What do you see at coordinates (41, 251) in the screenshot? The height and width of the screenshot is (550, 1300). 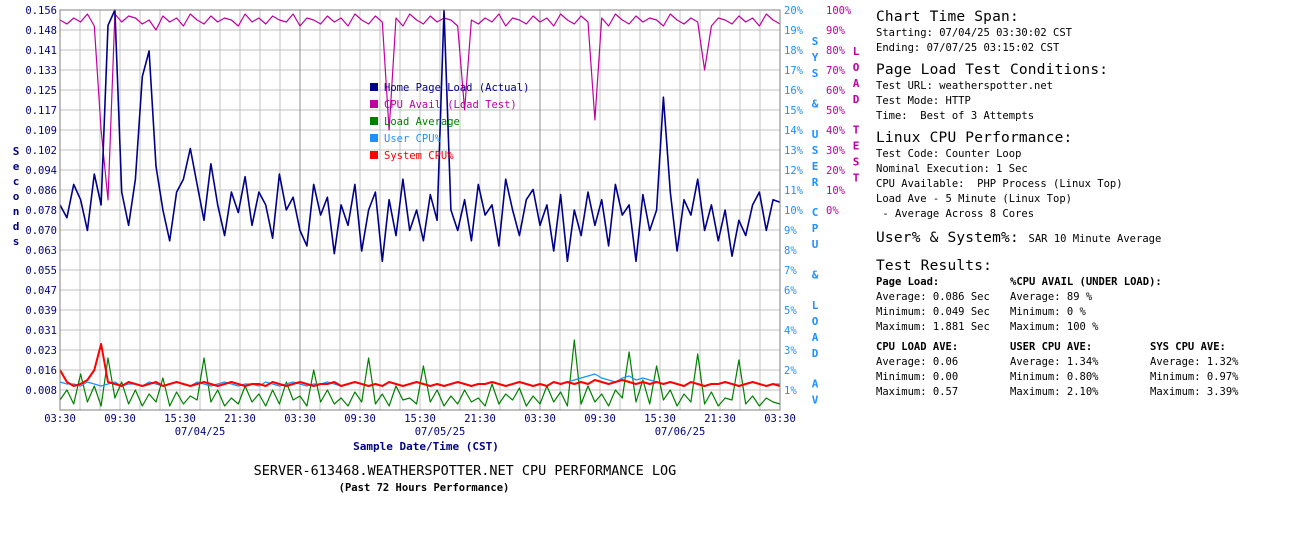 I see `y-left-tick-label: 0.063` at bounding box center [41, 251].